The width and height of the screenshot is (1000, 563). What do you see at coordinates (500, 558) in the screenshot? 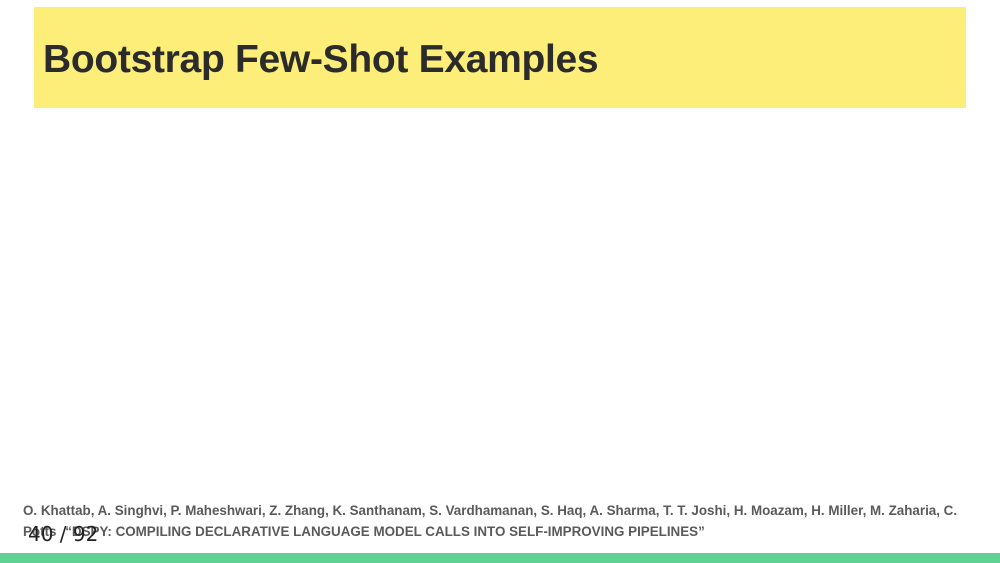
I see `bottom-accent-bar` at bounding box center [500, 558].